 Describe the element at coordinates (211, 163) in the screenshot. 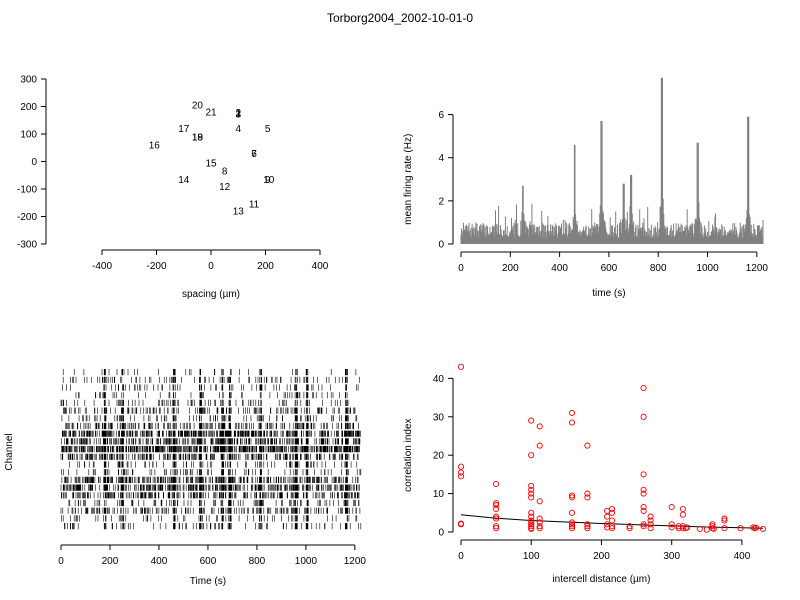

I see `electrode-label: 15` at that location.